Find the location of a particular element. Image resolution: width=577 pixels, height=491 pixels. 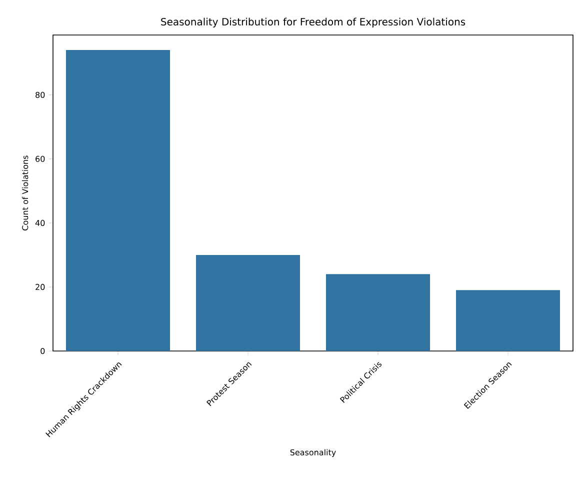

x-axis-title: Seasonality is located at coordinates (313, 453).